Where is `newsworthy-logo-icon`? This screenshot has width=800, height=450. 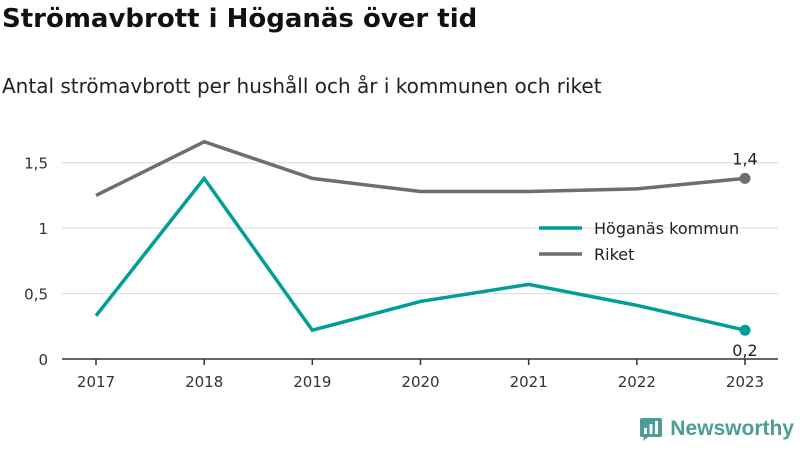
newsworthy-logo-icon is located at coordinates (651, 429).